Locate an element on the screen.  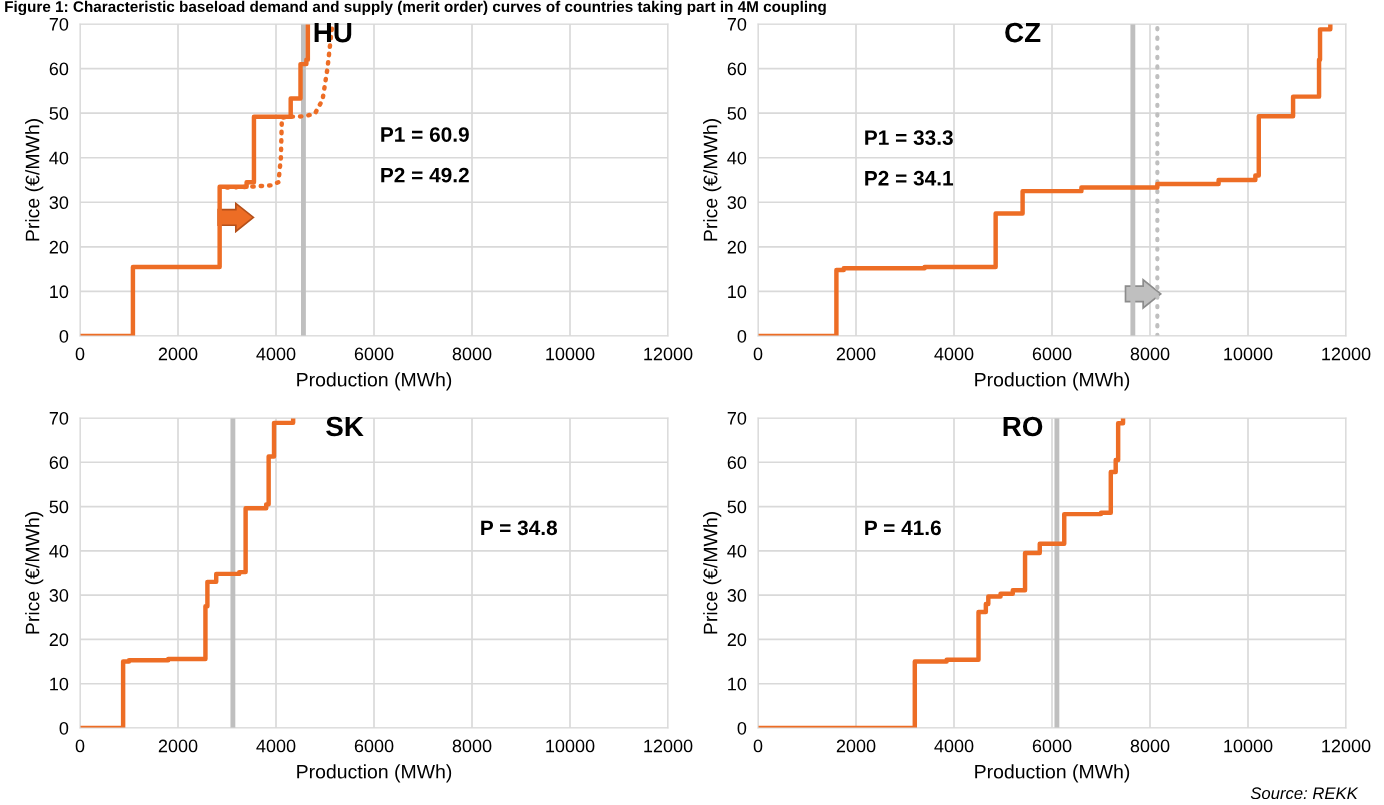
chart-title: Figure 1: Characteristic baseload demand and supply (merit order) curves of countries taking part in 4M coupling is located at coordinates (415, 8).